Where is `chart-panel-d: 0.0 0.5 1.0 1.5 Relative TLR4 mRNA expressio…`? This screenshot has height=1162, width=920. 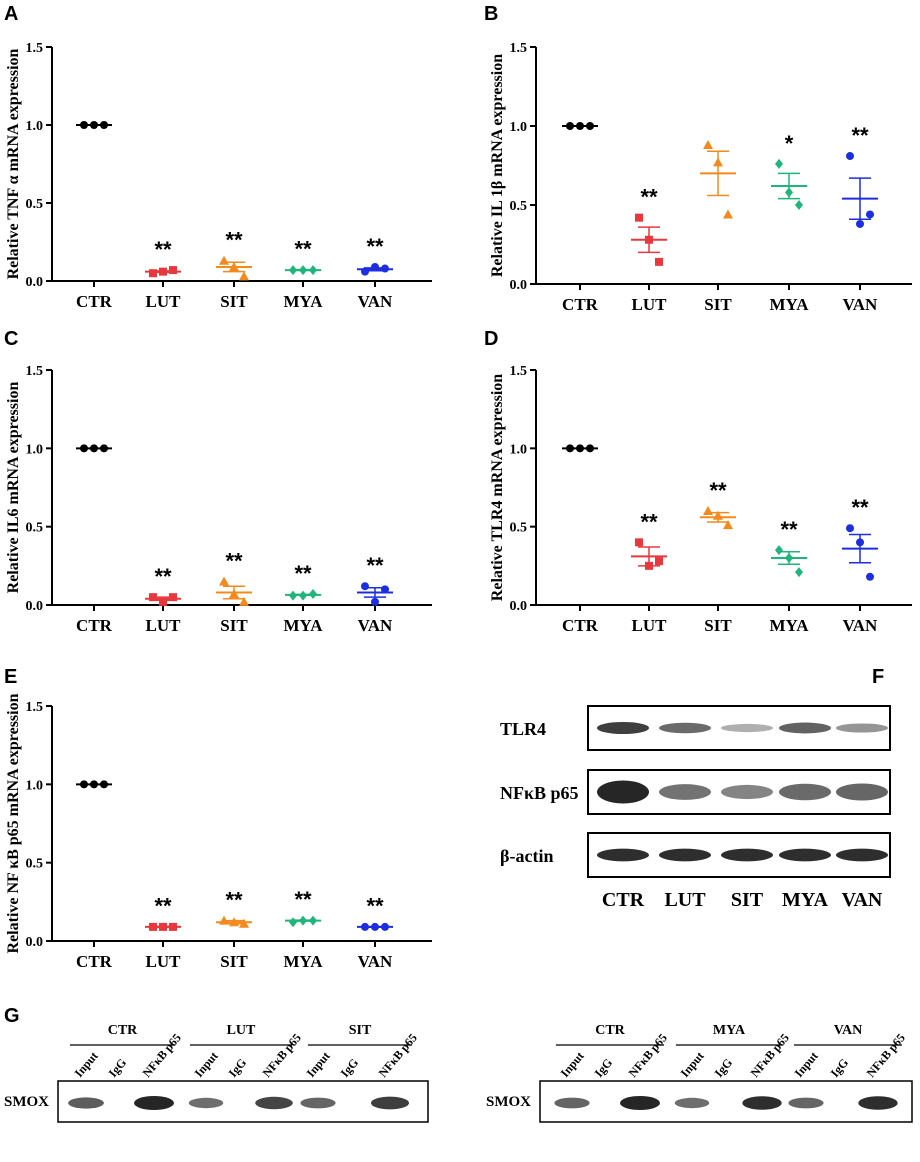
chart-panel-d: 0.0 0.5 1.0 1.5 Relative TLR4 mRNA expressio… is located at coordinates (700, 499).